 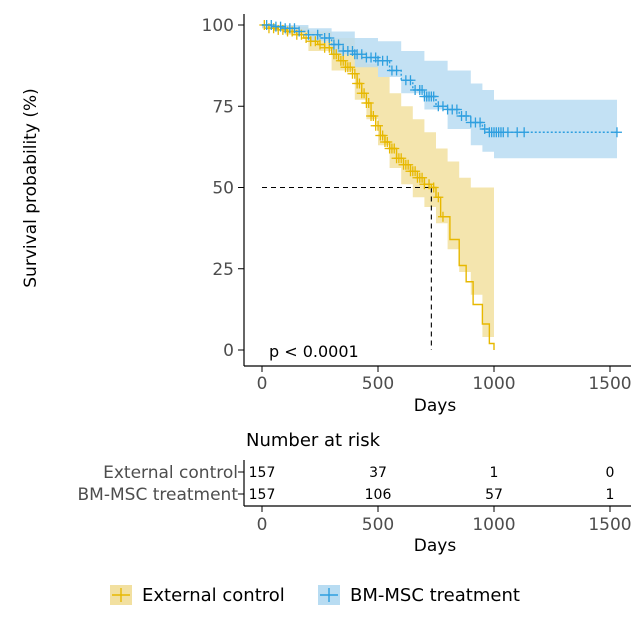 What do you see at coordinates (213, 595) in the screenshot?
I see `legend-label: External control` at bounding box center [213, 595].